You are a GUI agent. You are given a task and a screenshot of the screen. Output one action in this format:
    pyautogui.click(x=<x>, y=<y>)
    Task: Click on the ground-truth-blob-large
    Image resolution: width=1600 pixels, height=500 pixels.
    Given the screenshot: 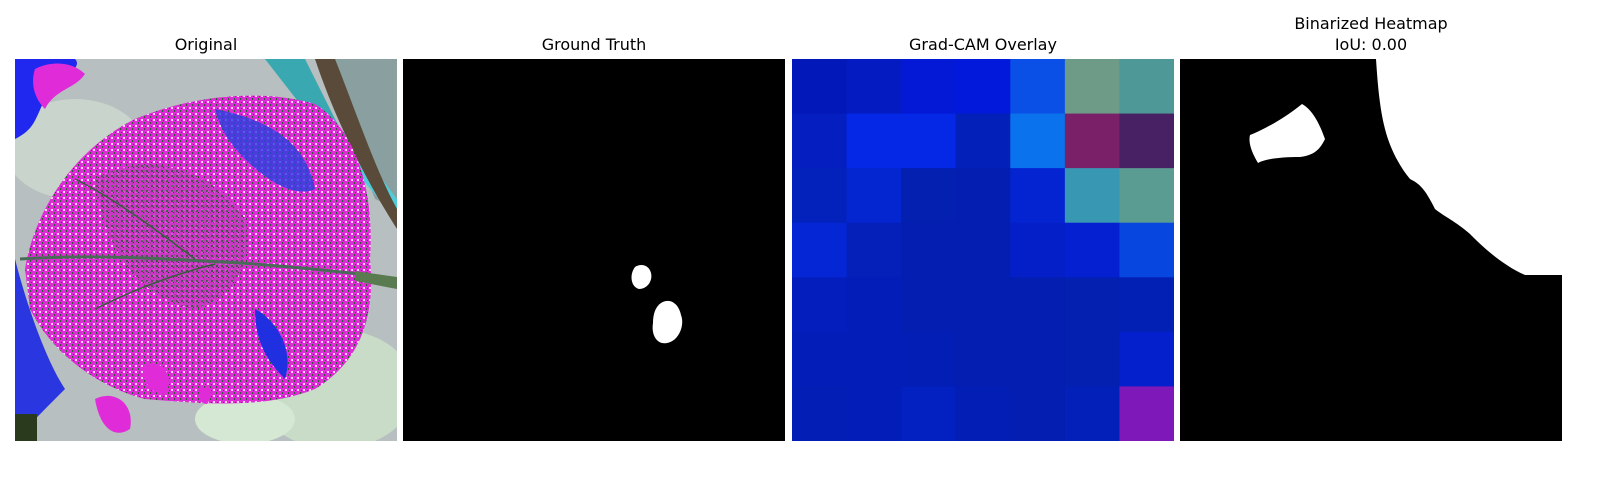 What is the action you would take?
    pyautogui.click(x=667, y=322)
    